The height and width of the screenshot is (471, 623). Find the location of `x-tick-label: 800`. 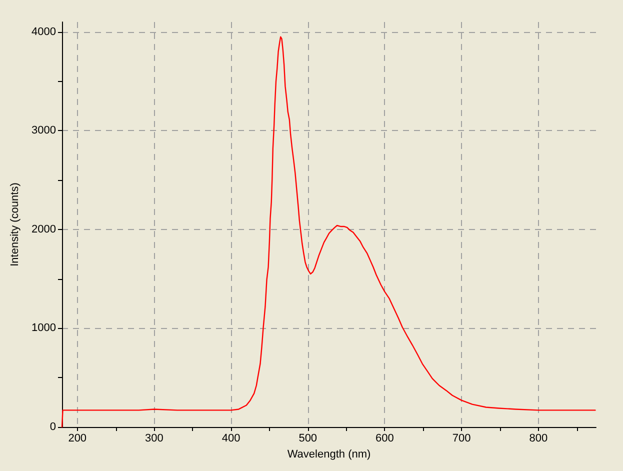

x-tick-label: 800 is located at coordinates (538, 438).